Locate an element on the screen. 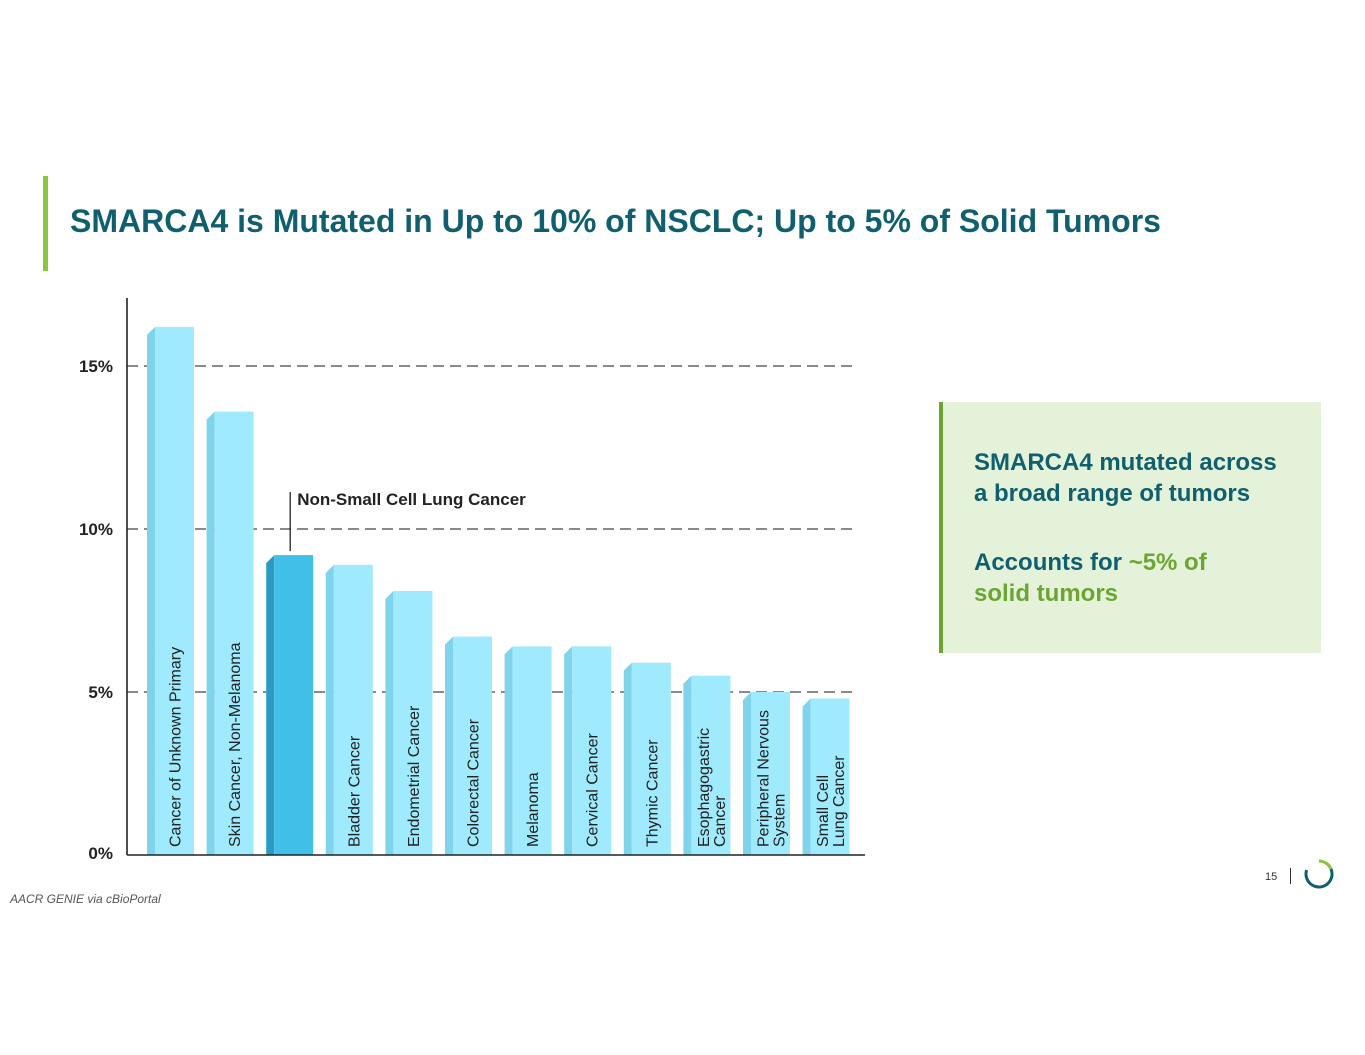 The image size is (1365, 1055). category-label: Cancer is located at coordinates (720, 821).